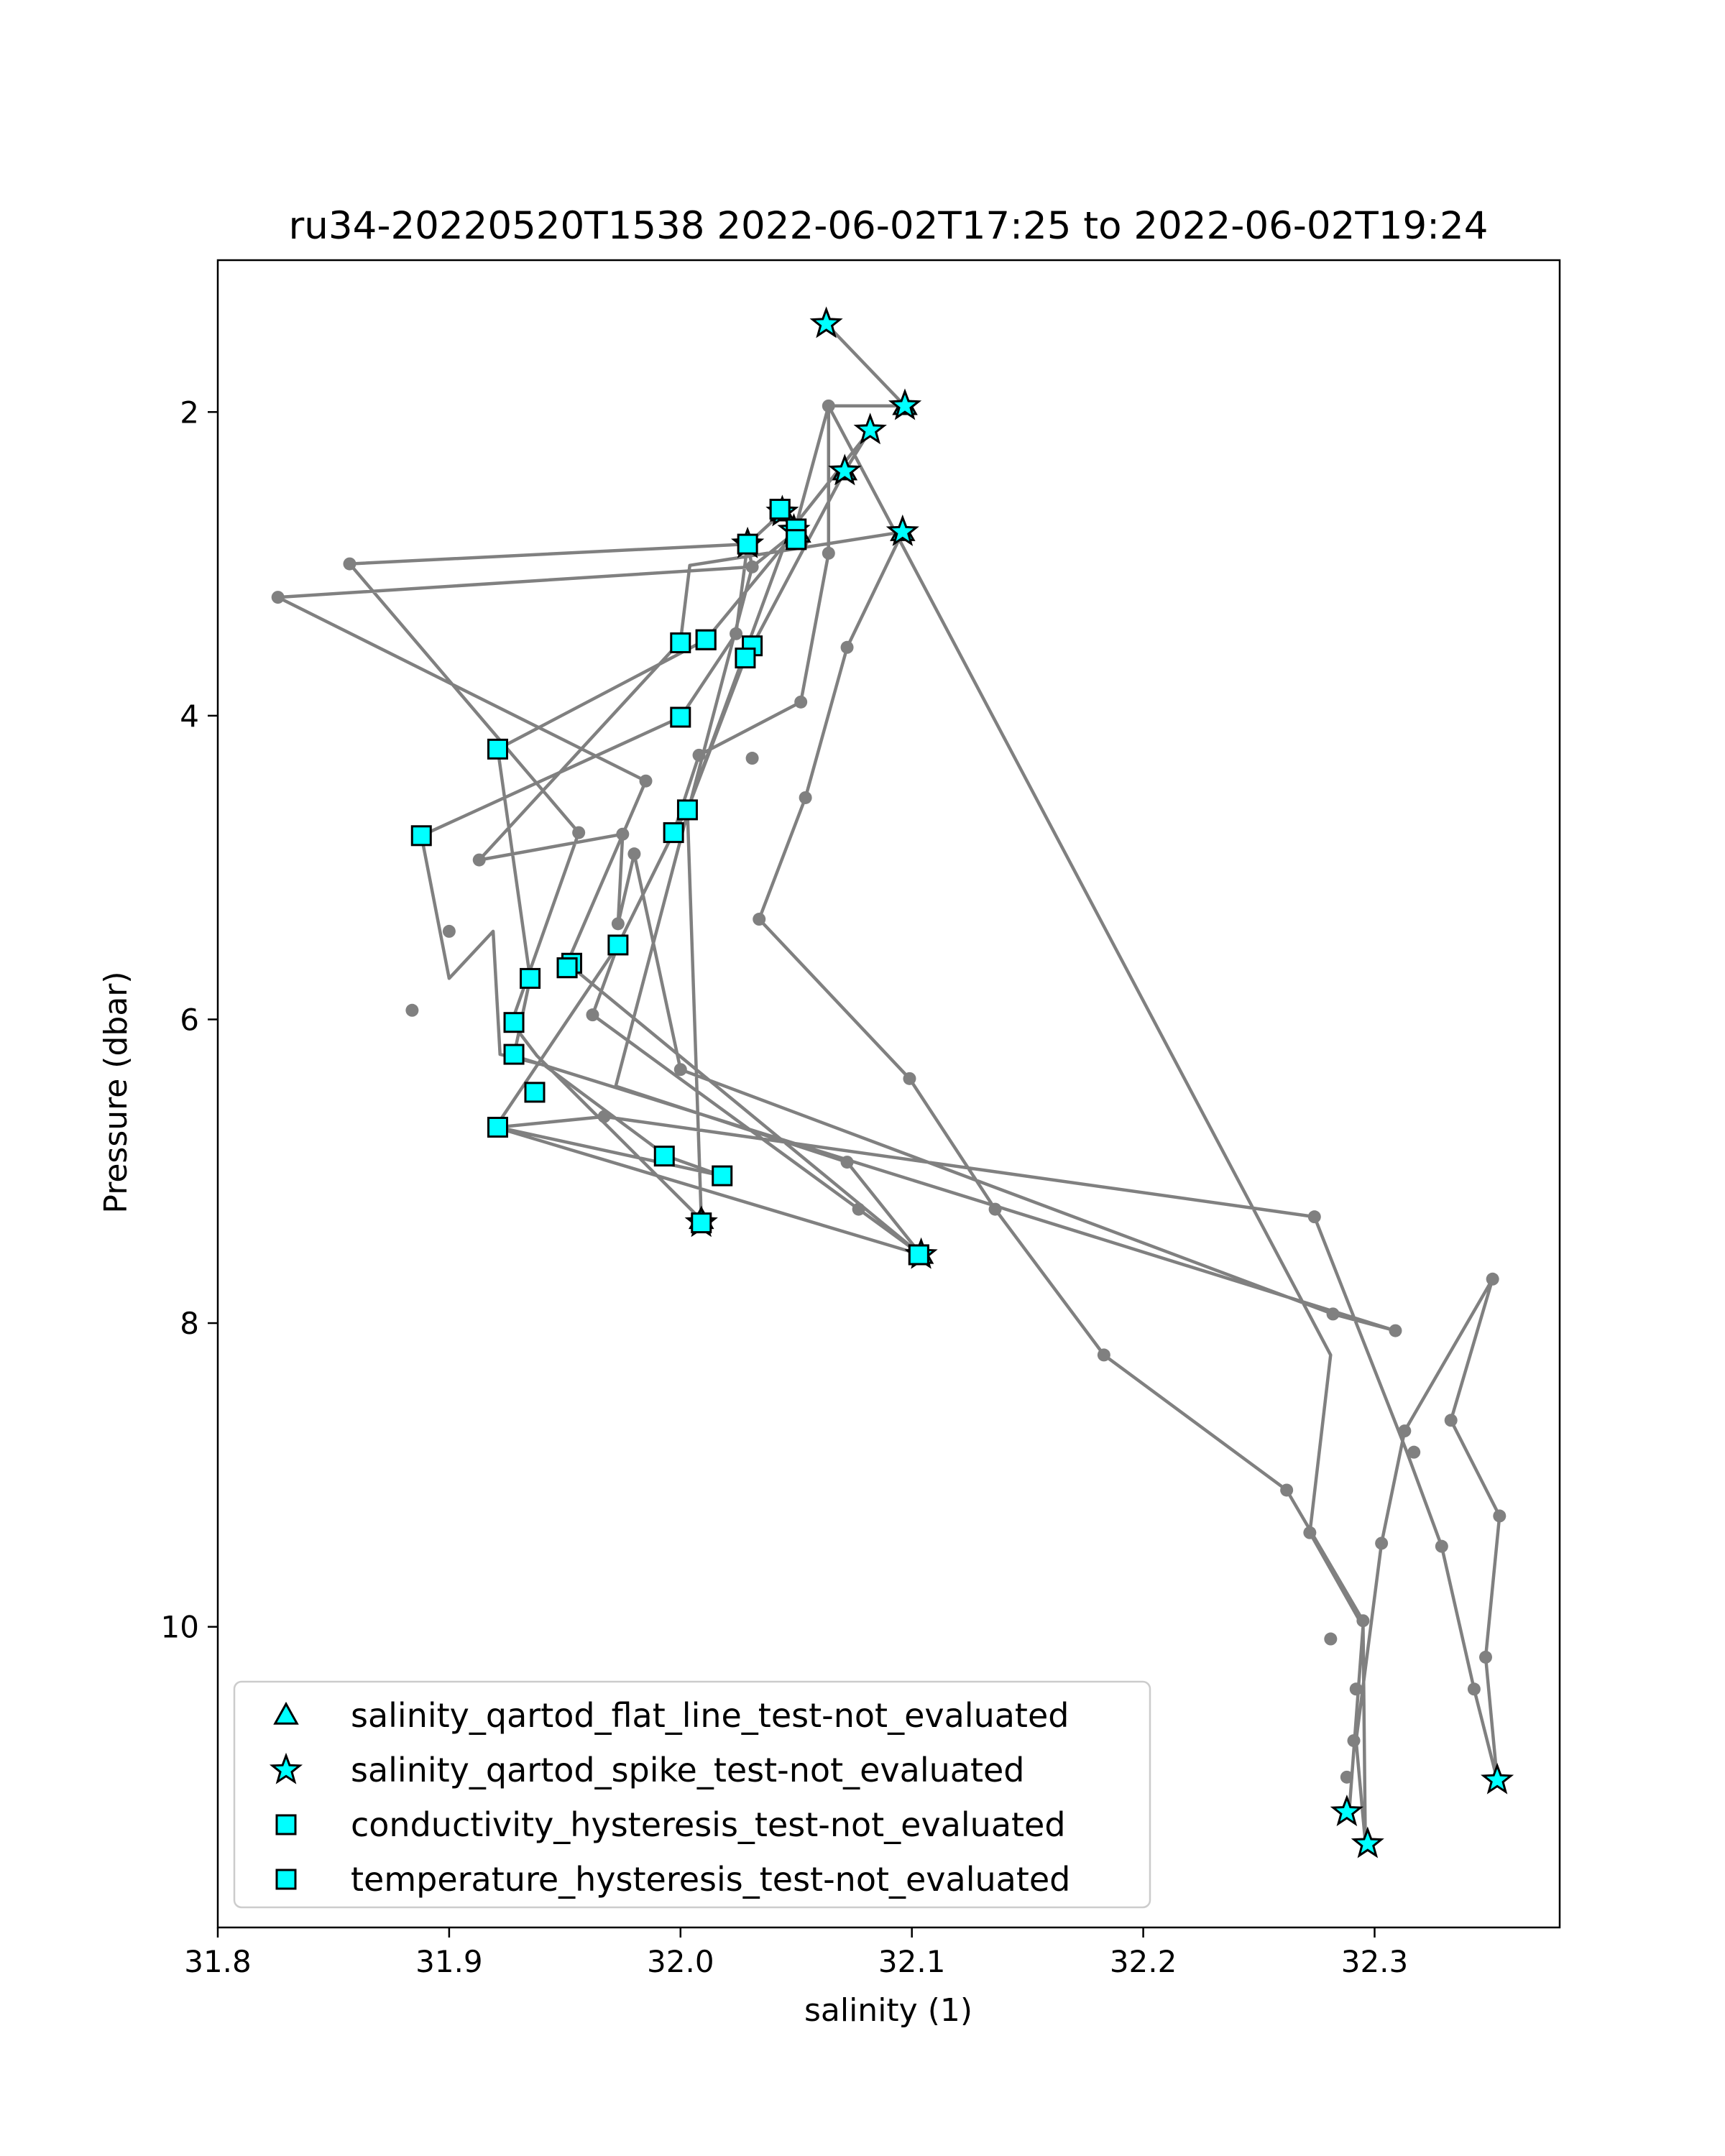 The width and height of the screenshot is (1725, 2156). Describe the element at coordinates (189, 412) in the screenshot. I see `y-tick-label: 2` at that location.